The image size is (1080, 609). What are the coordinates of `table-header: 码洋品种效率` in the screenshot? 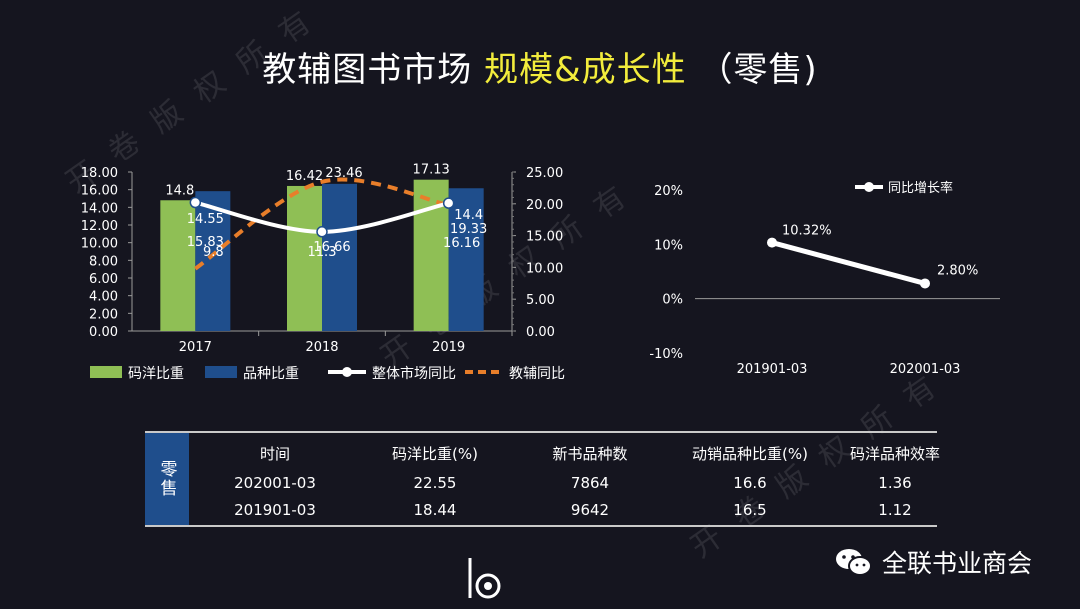 It's located at (894, 454).